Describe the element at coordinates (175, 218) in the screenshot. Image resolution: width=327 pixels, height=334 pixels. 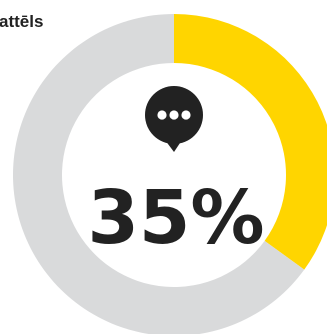
I see `percentage-value-label: 35%` at that location.